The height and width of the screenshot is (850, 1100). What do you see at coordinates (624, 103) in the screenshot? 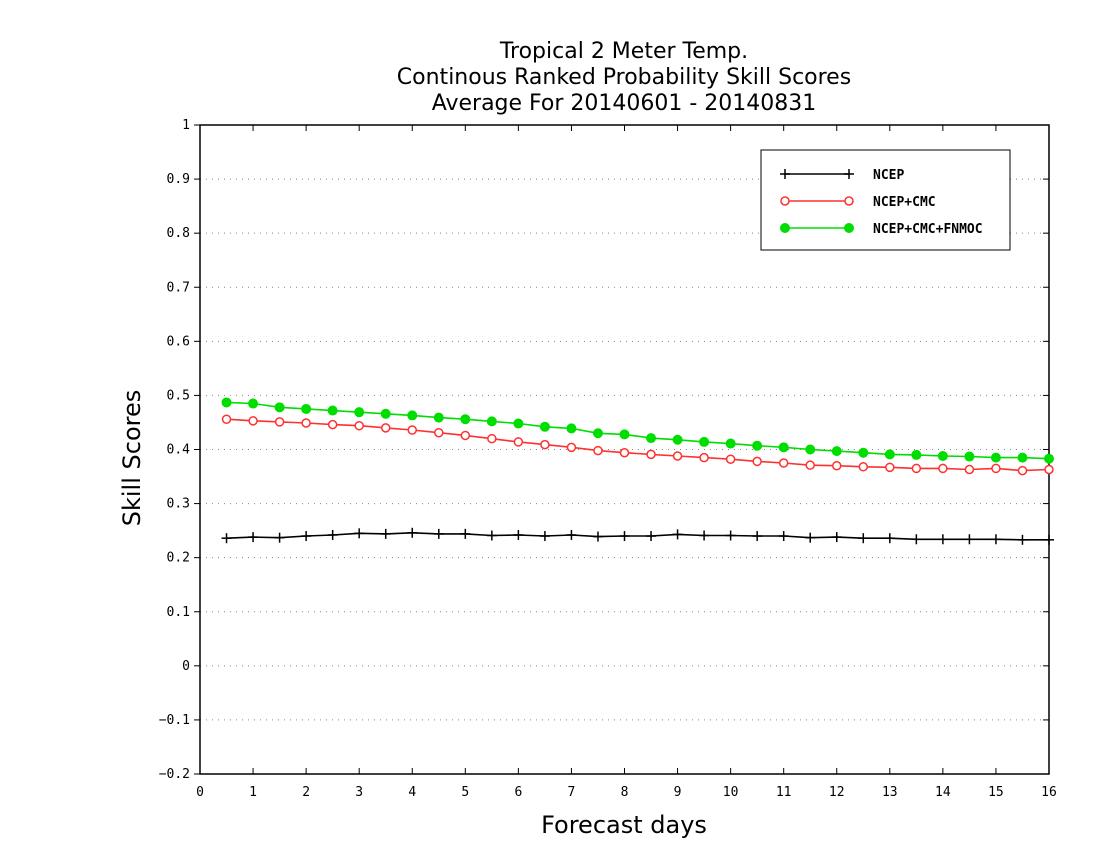
I see `chart-title-line-3: Average For 20140601 - 20140831` at bounding box center [624, 103].